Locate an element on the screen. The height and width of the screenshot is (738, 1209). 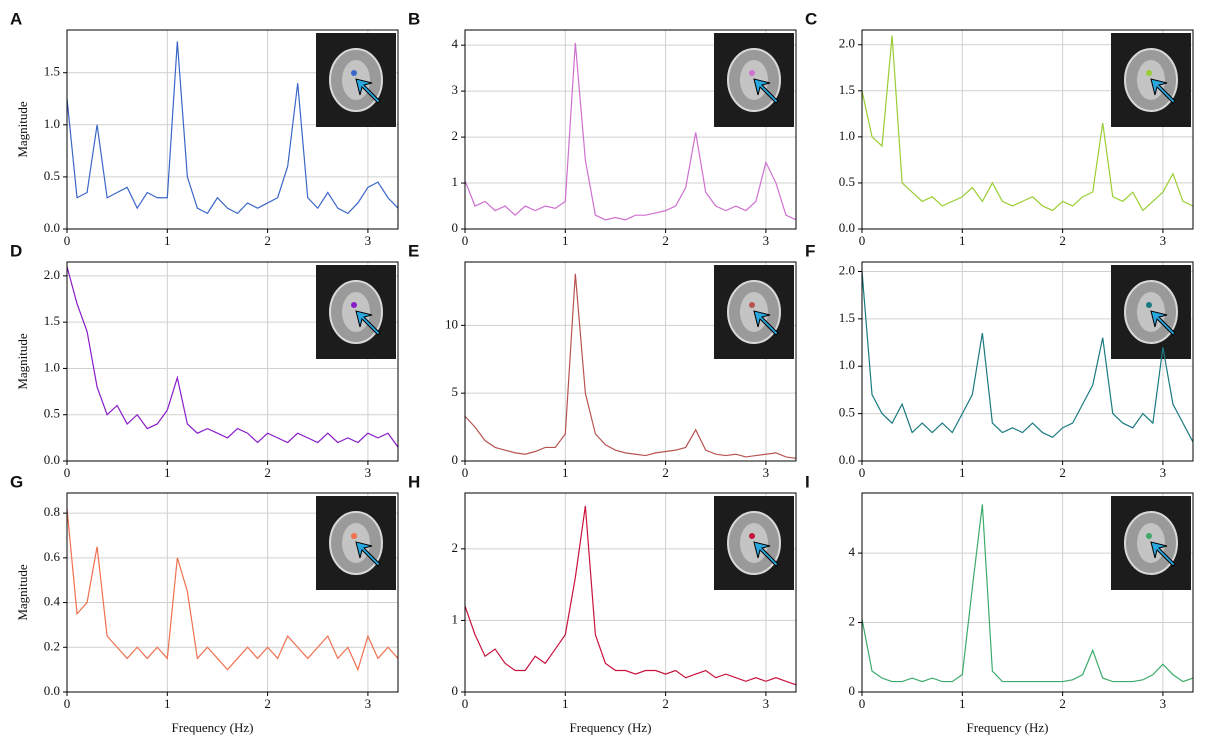
panel-letter: H is located at coordinates (414, 481).